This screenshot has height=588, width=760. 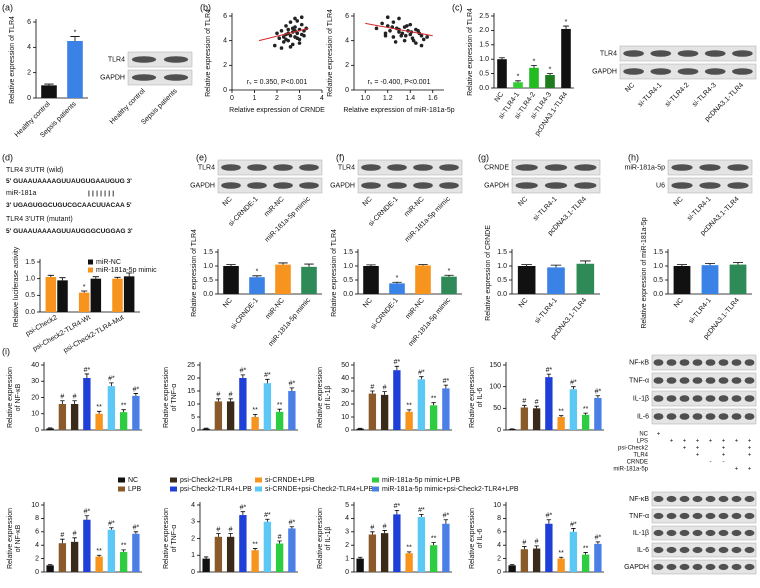 What do you see at coordinates (206, 480) in the screenshot?
I see `legend-label: psi-Check2+LPB` at bounding box center [206, 480].